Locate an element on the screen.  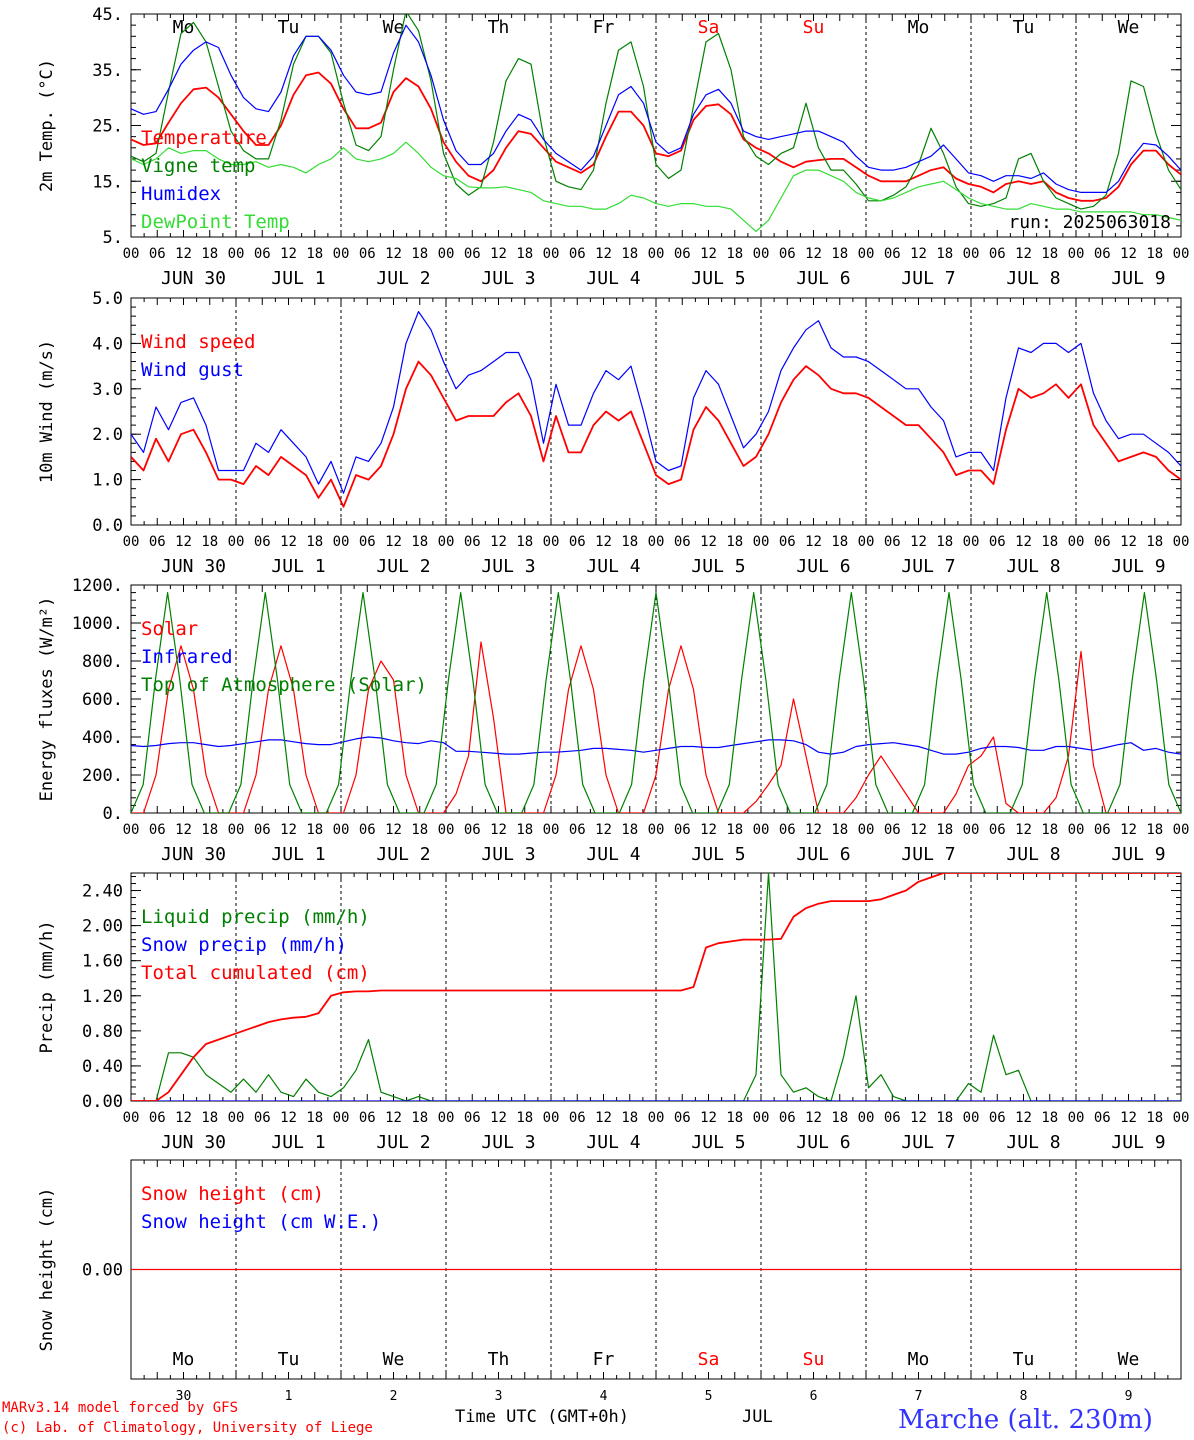
day-number: 7 is located at coordinates (919, 1396).